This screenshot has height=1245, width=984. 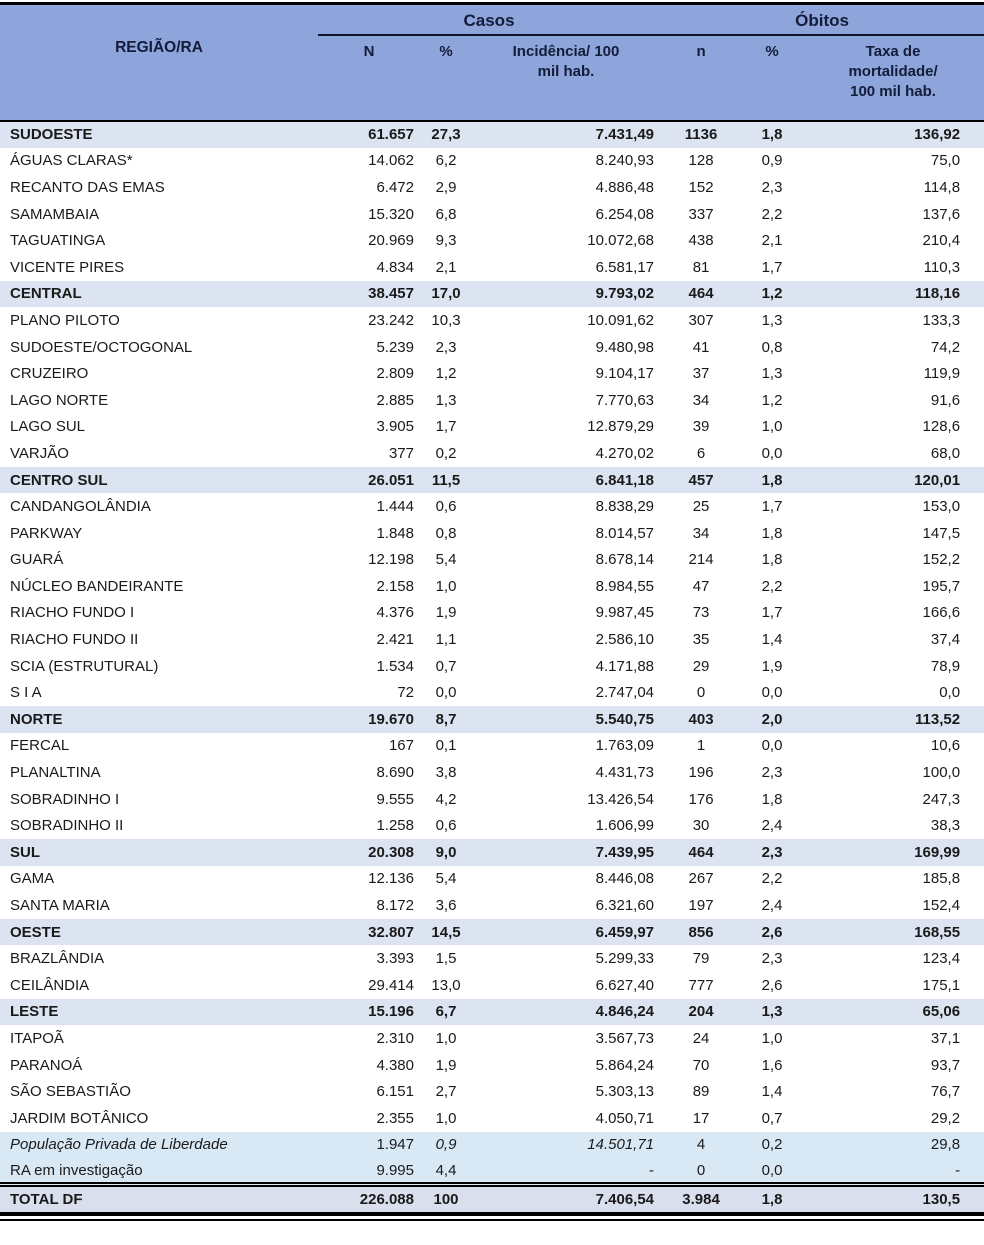 I want to click on deaths-n-value: 267, so click(x=701, y=879).